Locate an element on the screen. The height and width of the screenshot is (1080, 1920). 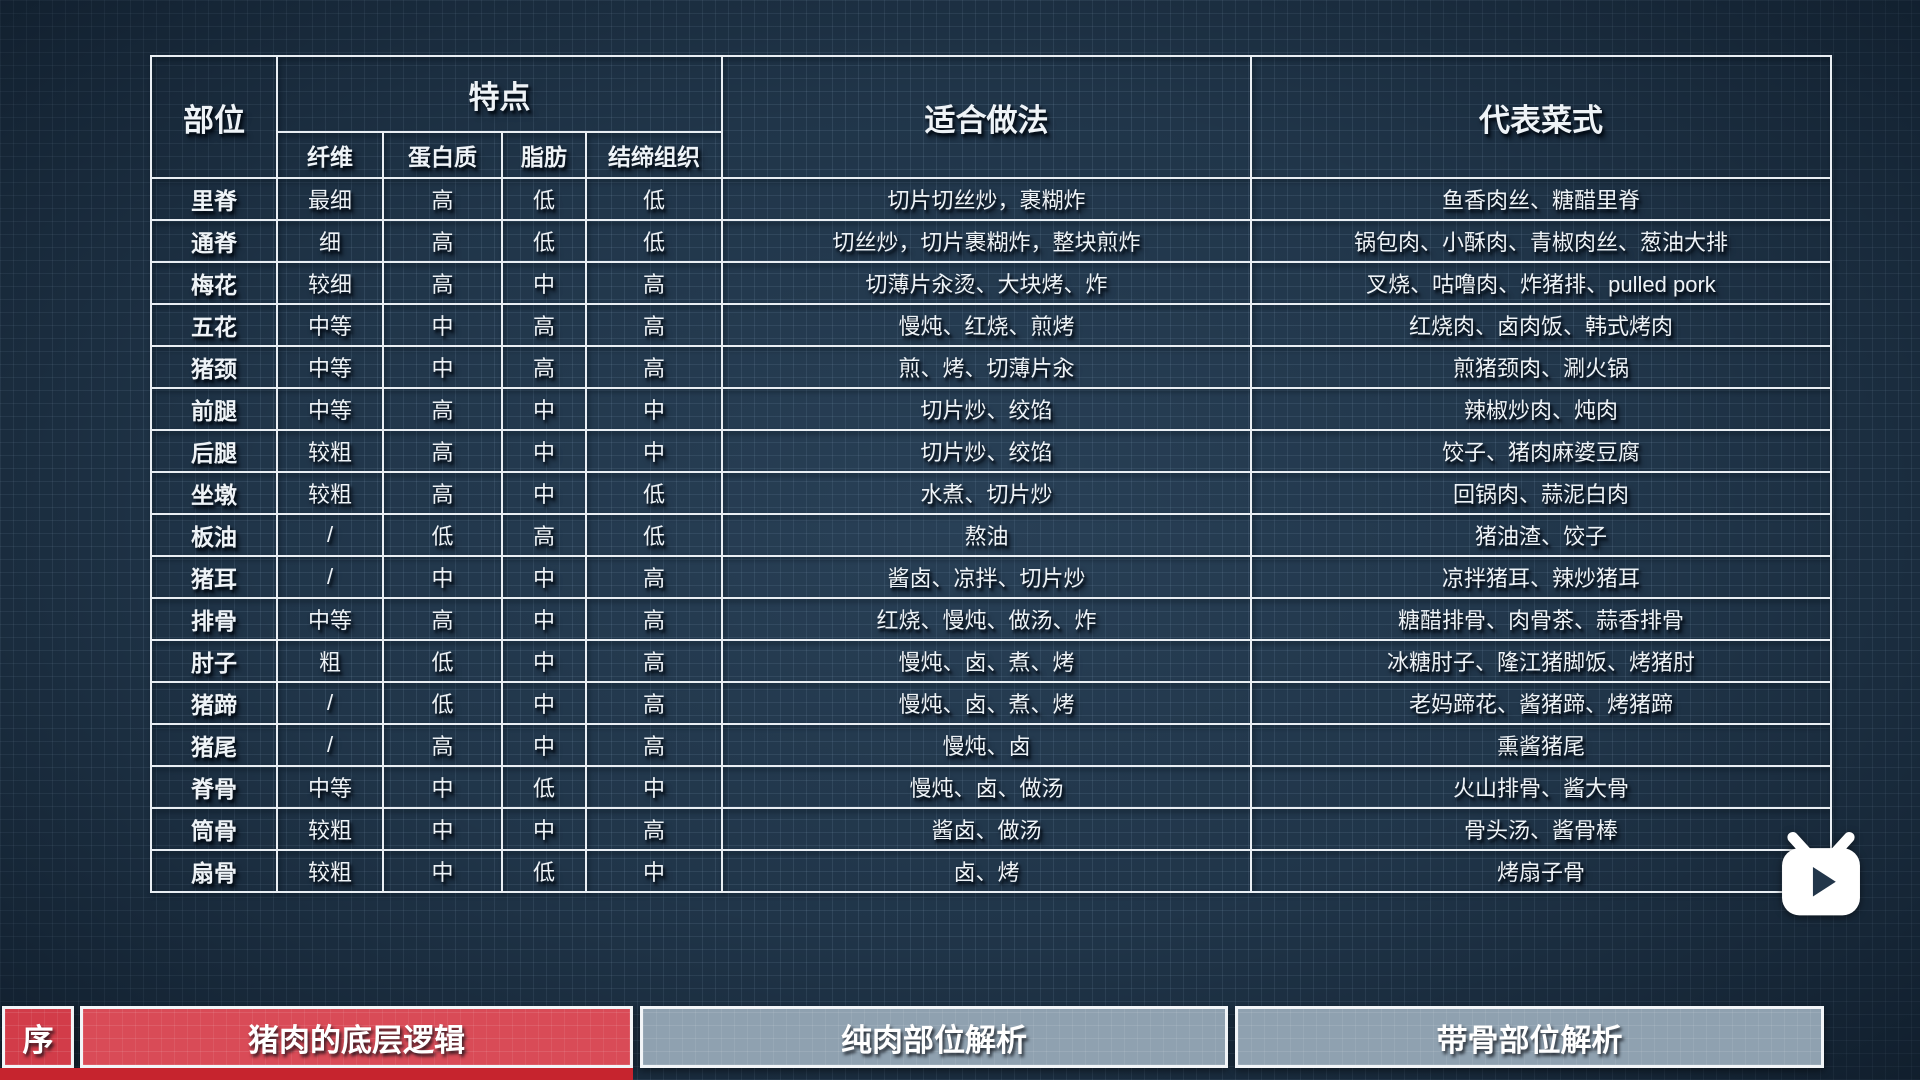
row-part-label: 猪耳 is located at coordinates (214, 577).